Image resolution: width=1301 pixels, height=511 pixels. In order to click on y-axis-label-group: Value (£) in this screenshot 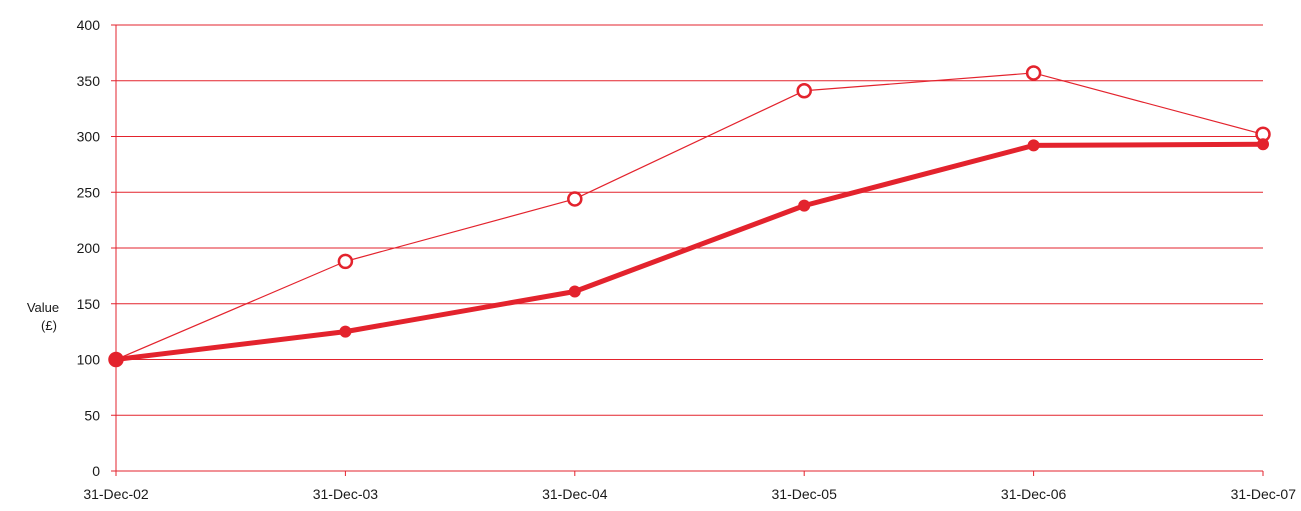, I will do `click(43, 316)`.